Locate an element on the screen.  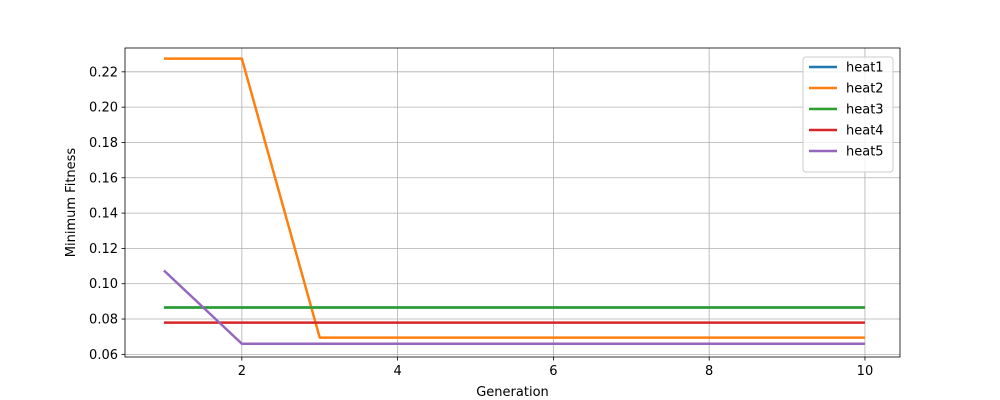
y-tick-label: 0.22 is located at coordinates (103, 72).